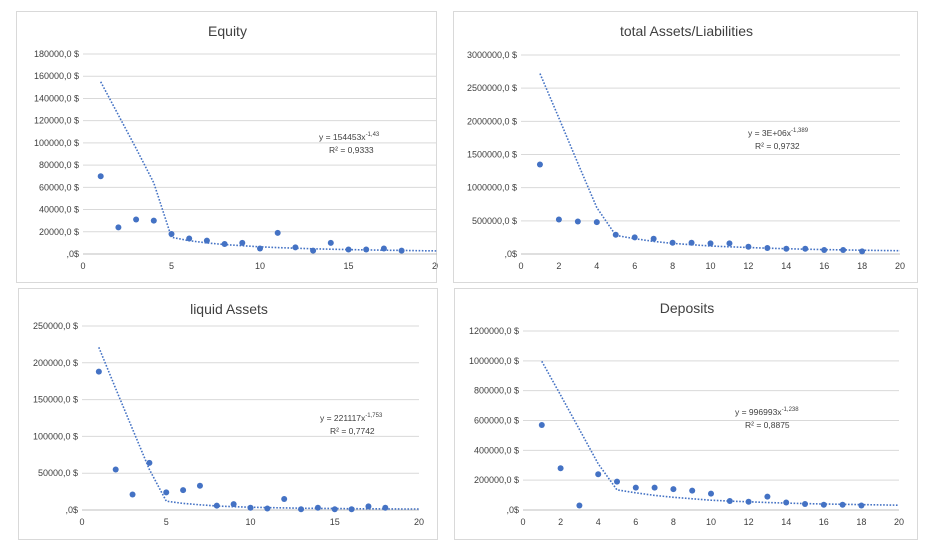 The height and width of the screenshot is (551, 933). I want to click on deposits-x-tick-label: 12, so click(749, 522).